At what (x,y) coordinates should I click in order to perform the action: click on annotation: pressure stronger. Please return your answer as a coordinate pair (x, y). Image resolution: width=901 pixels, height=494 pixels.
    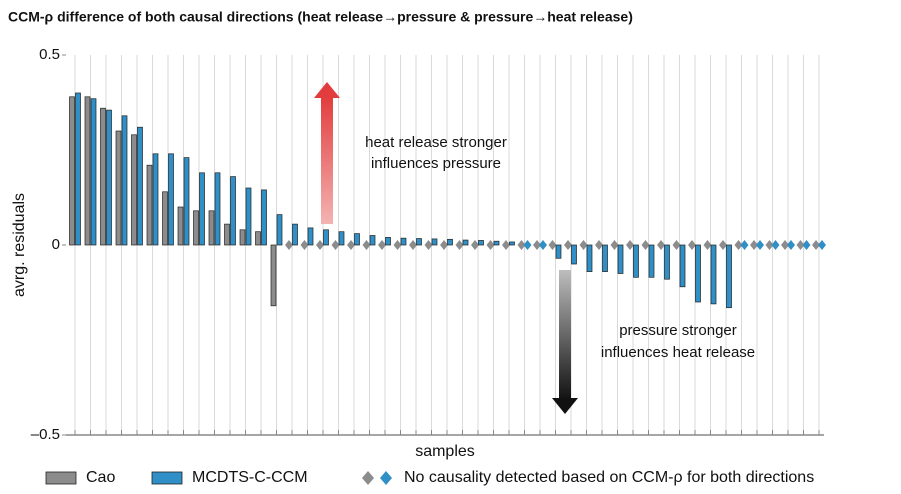
    Looking at the image, I should click on (678, 330).